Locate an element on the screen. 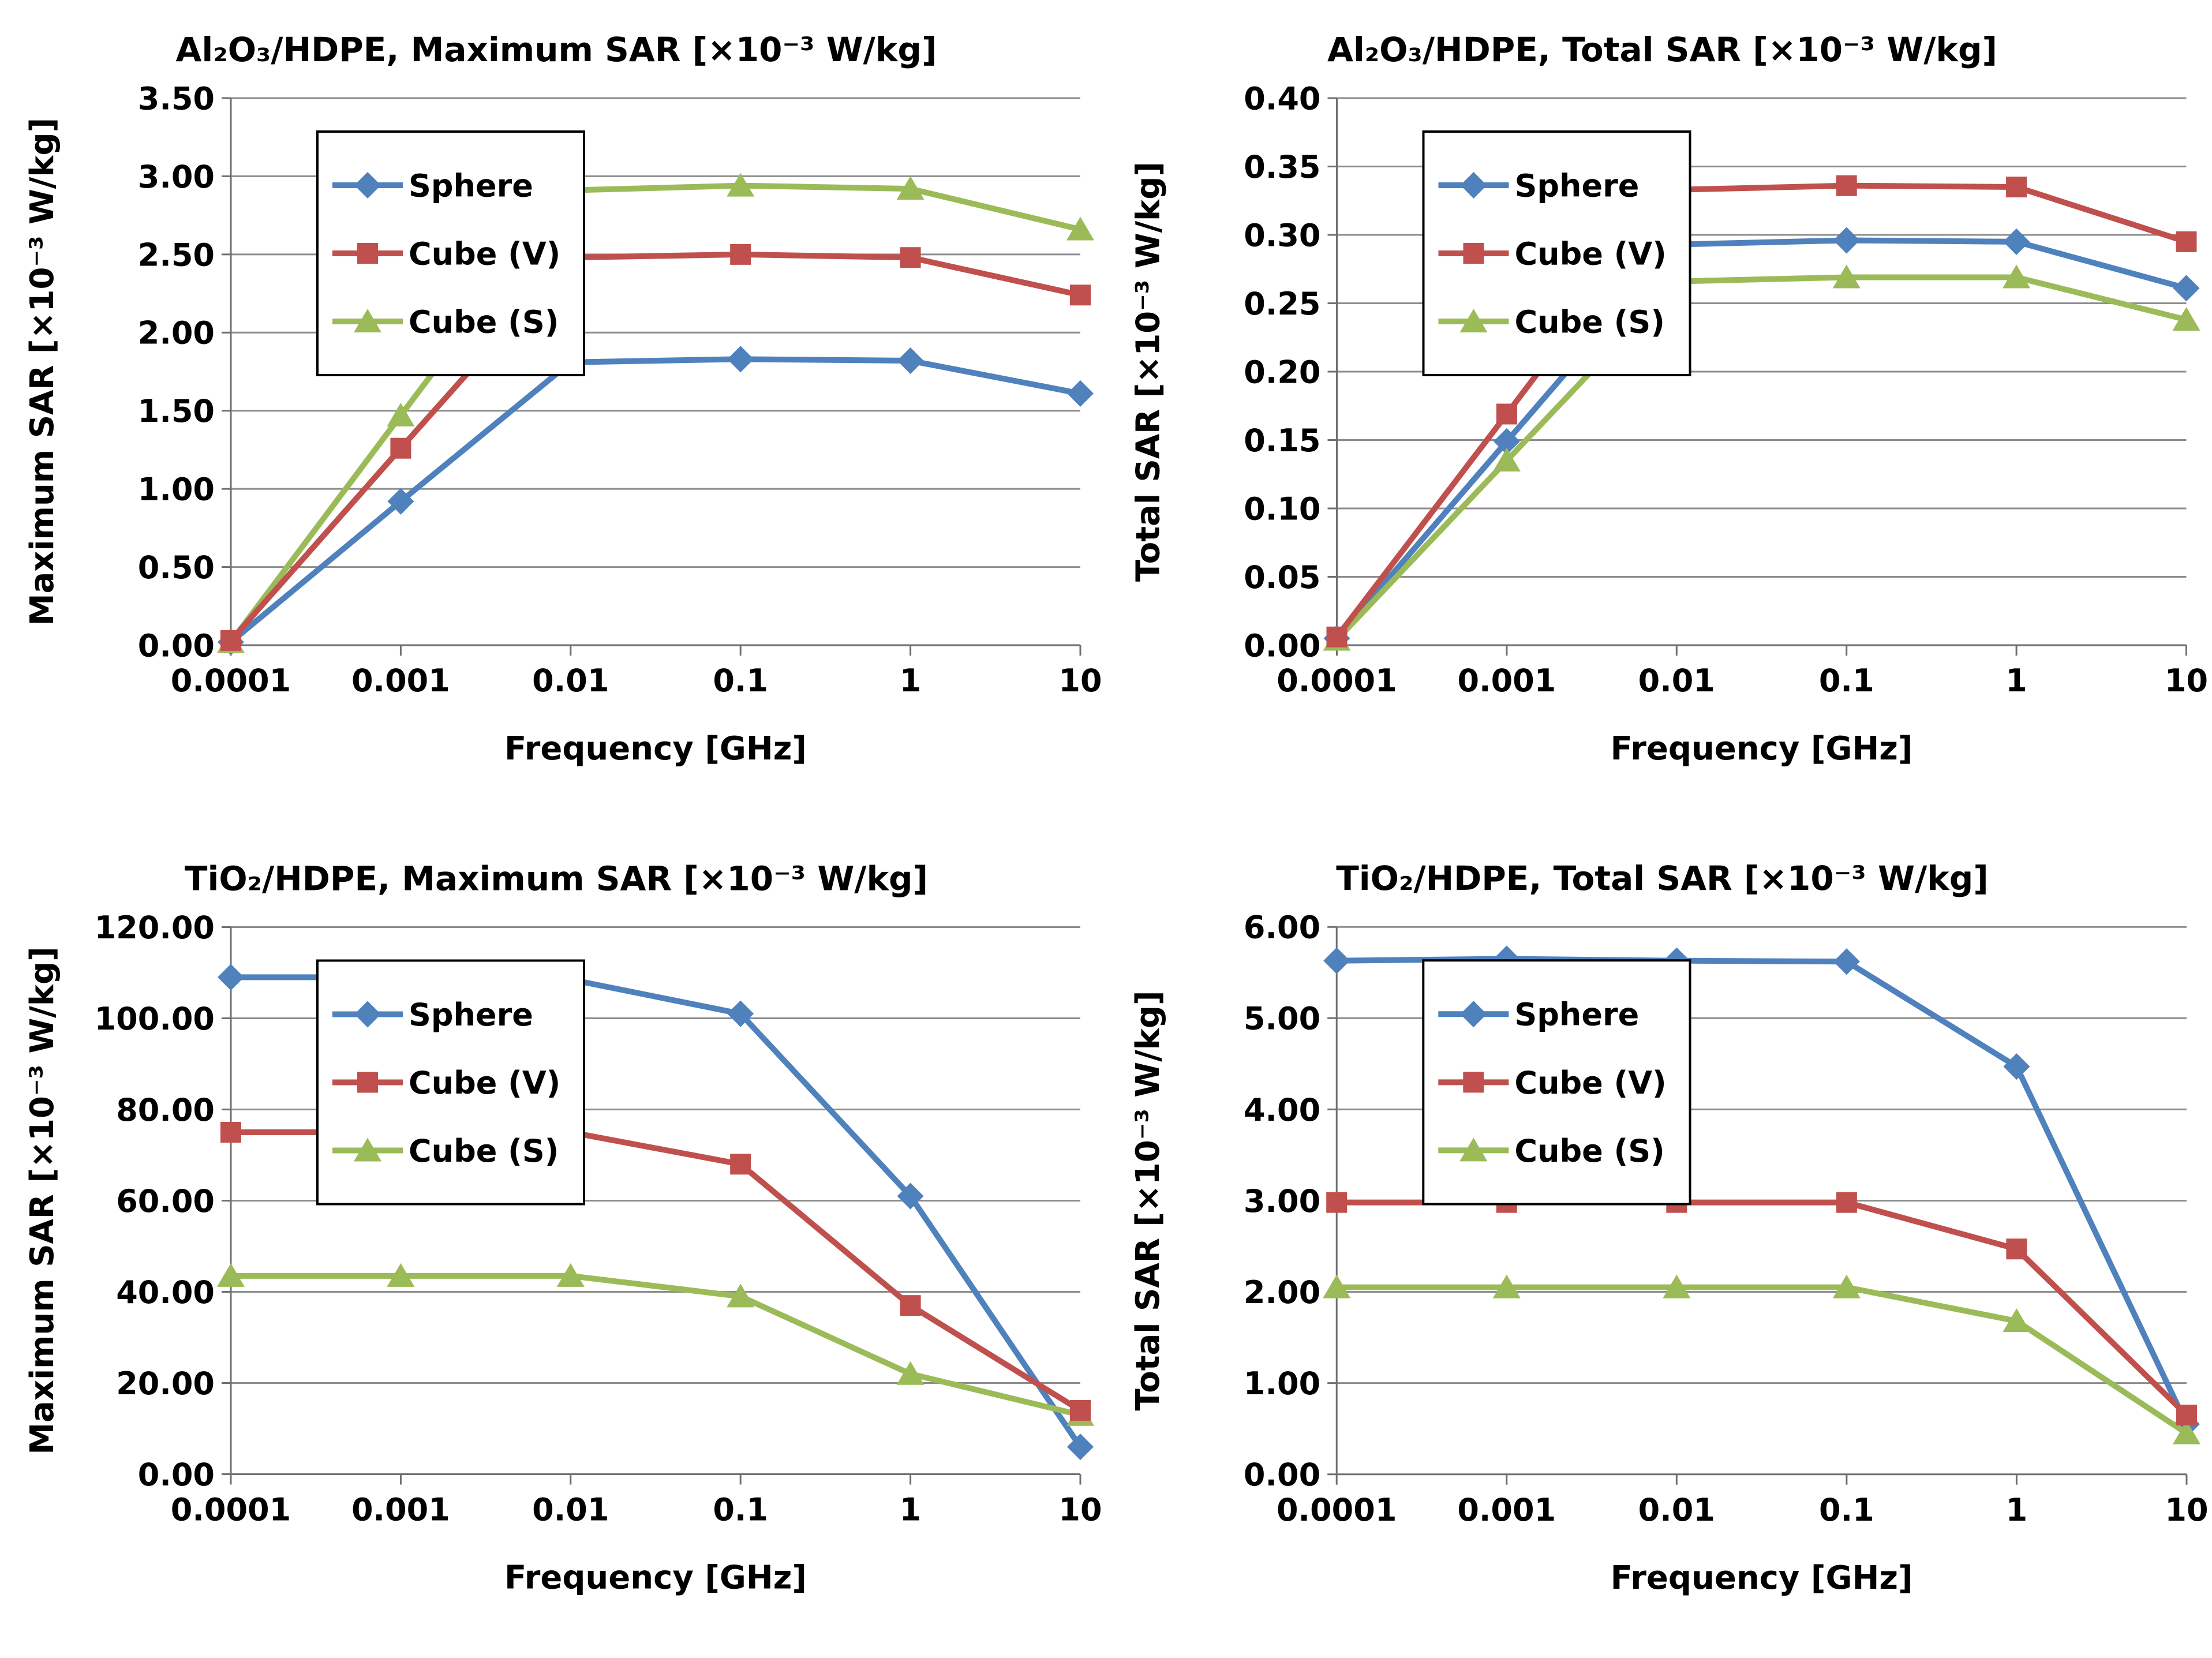 The height and width of the screenshot is (1658, 2212). legend: Sphere Cube (V) Cube (S) is located at coordinates (450, 1082).